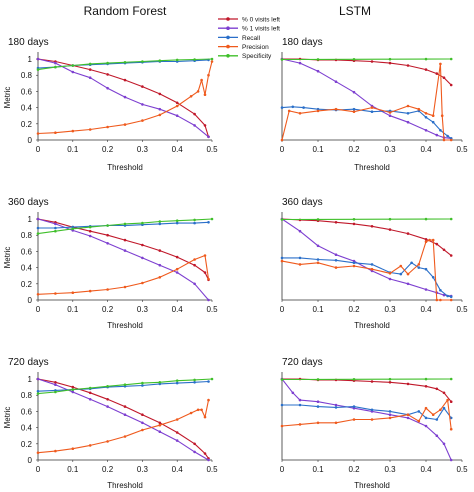  Describe the element at coordinates (228, 37) in the screenshot. I see `legend-marker-recall` at that location.